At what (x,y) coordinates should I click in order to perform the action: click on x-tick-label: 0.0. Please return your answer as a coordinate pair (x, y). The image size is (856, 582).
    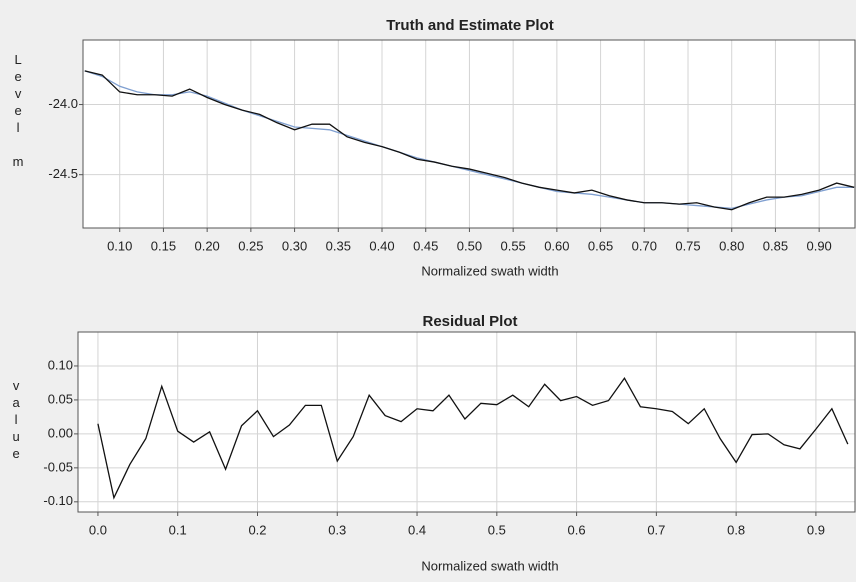
    Looking at the image, I should click on (98, 529).